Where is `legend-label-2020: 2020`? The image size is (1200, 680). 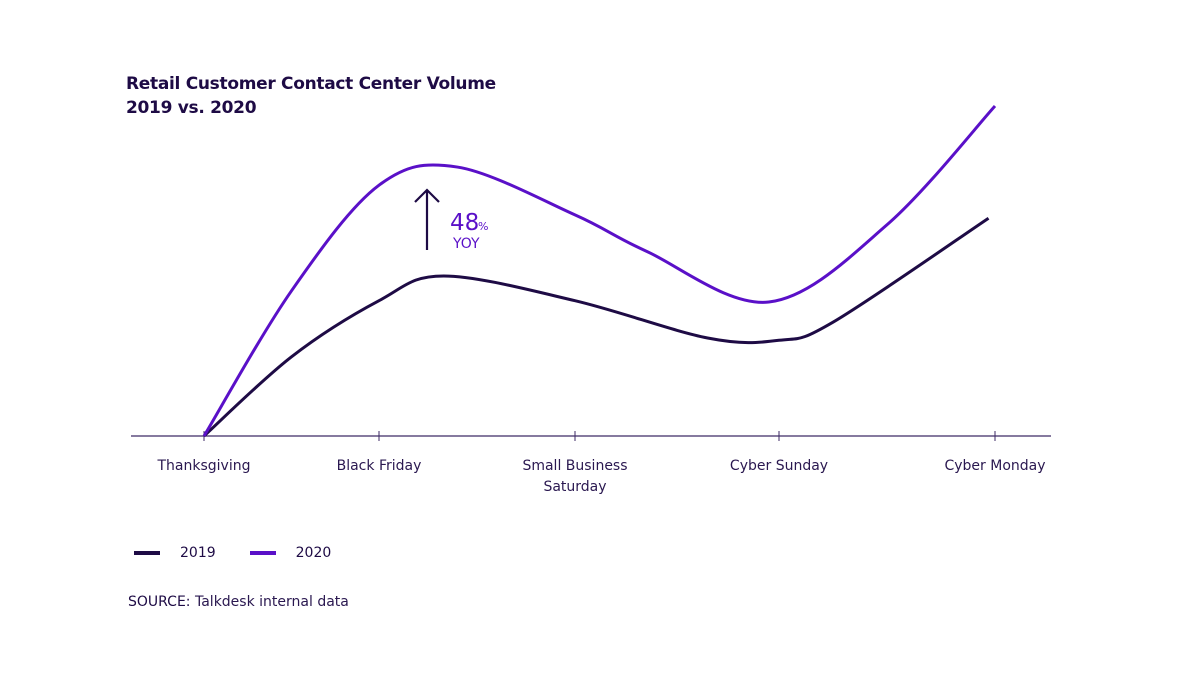 legend-label-2020: 2020 is located at coordinates (313, 553).